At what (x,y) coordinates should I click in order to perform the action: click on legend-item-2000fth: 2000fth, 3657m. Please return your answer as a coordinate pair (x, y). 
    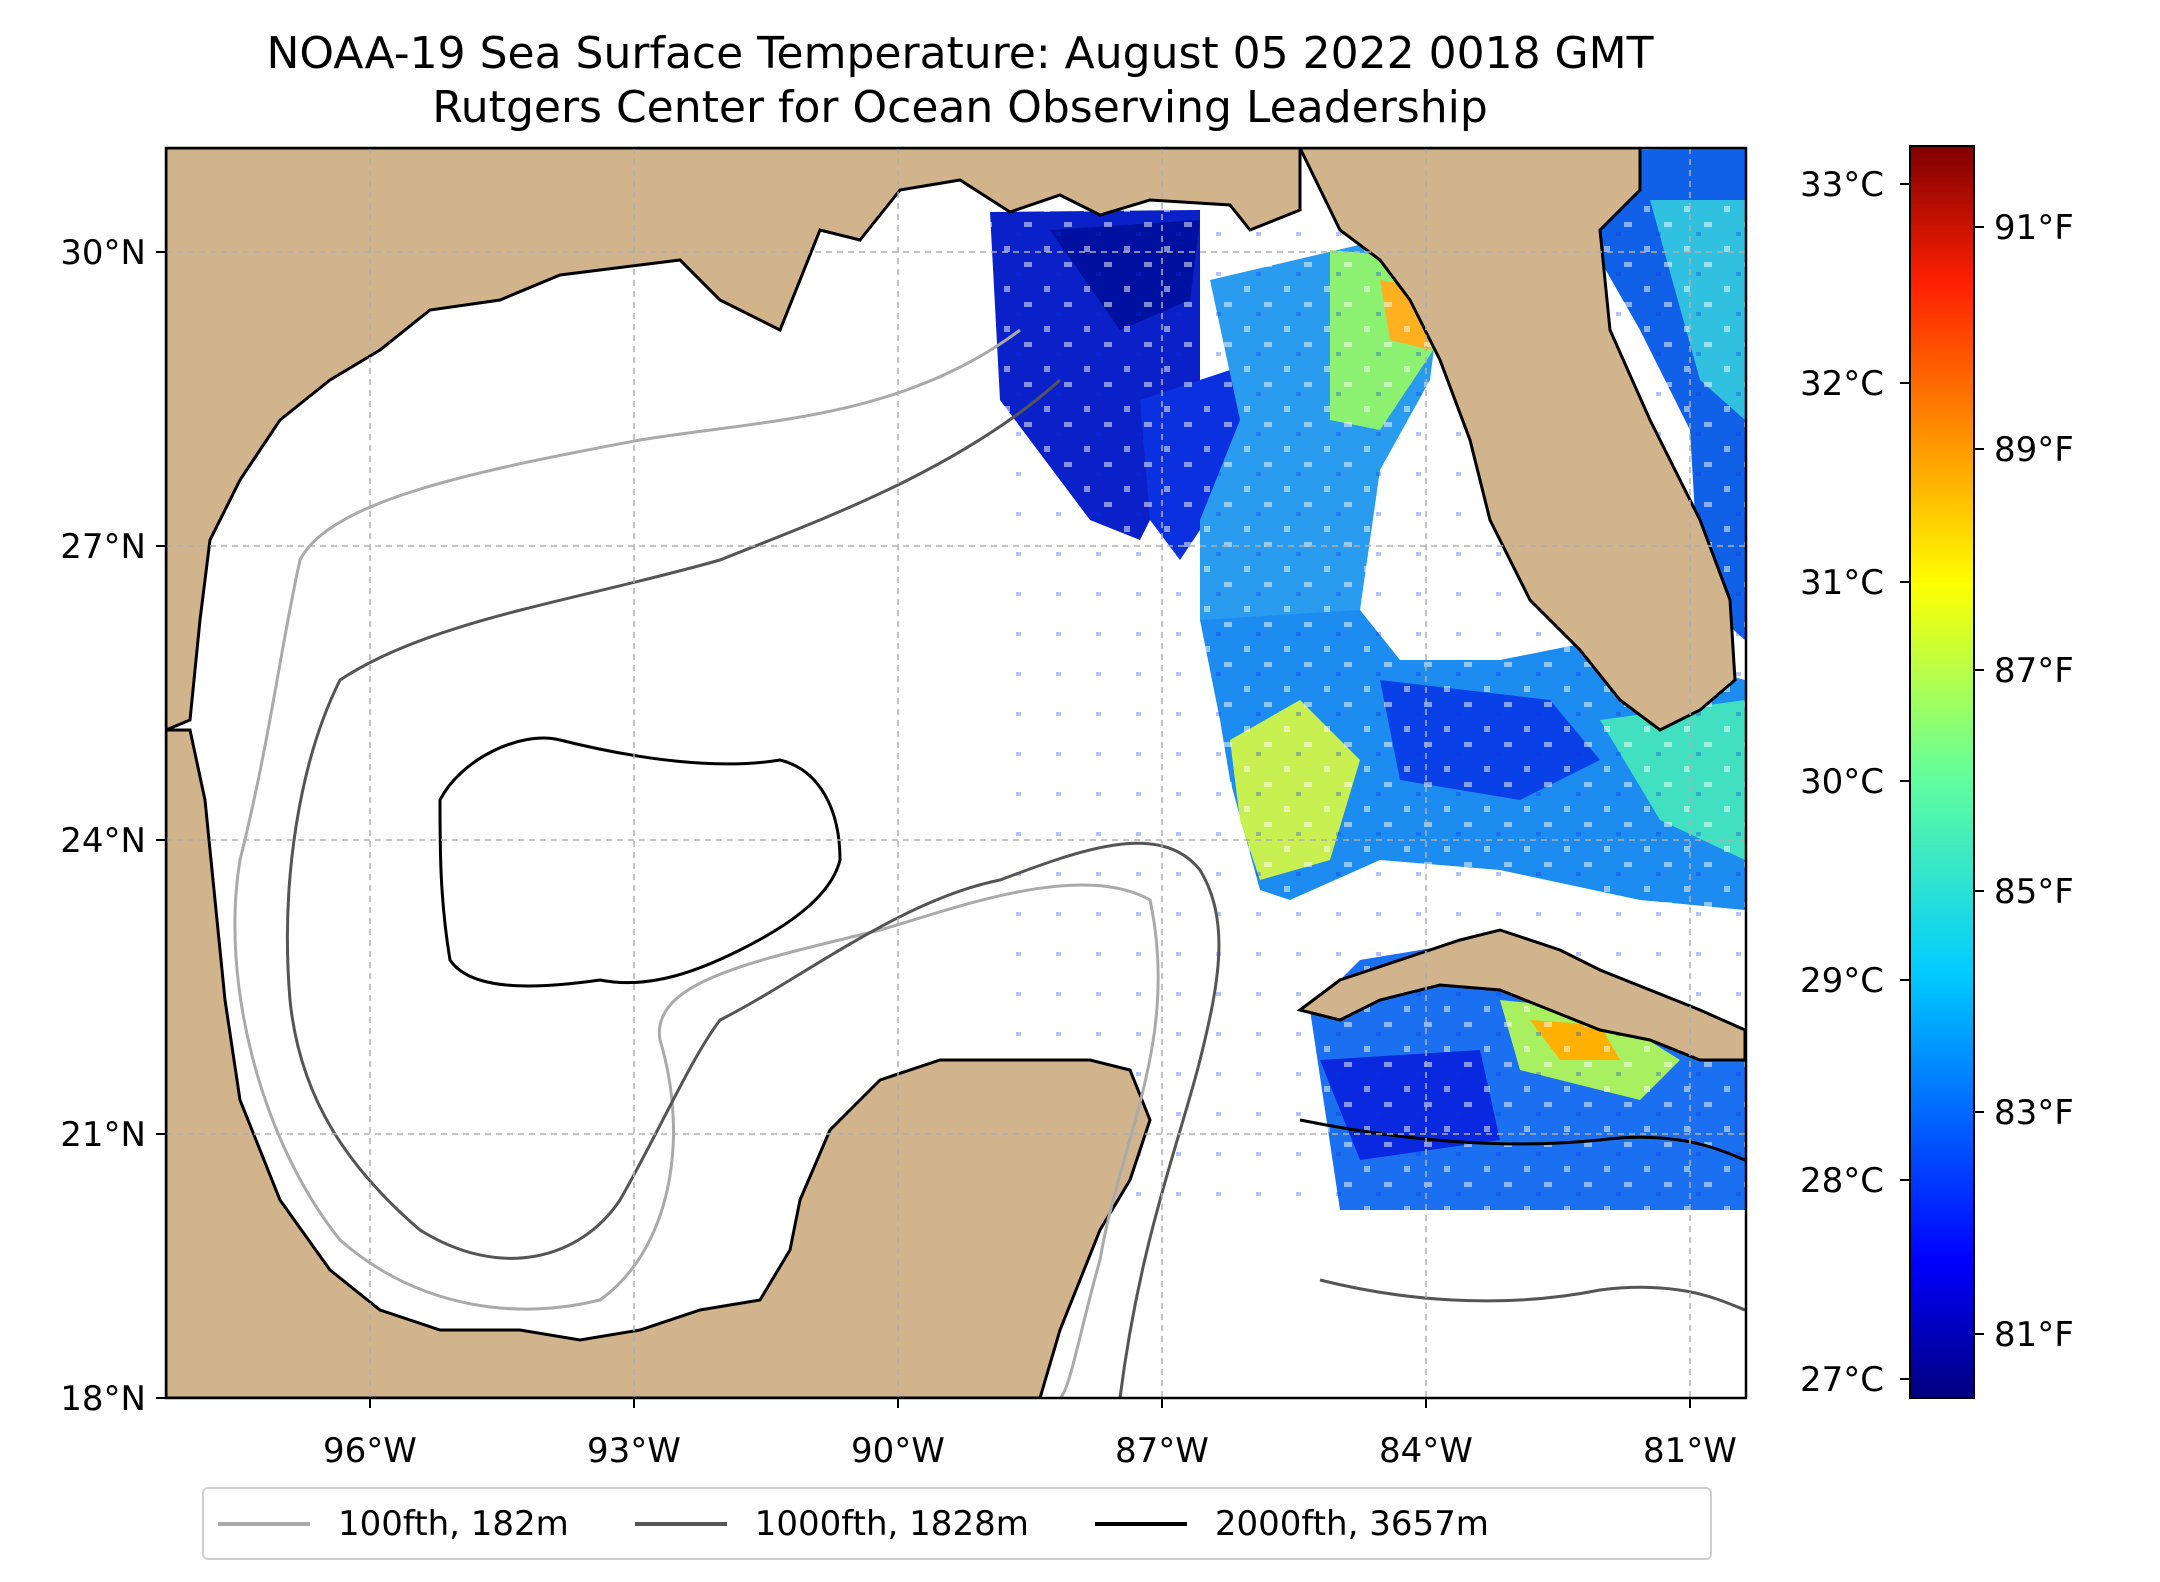
    Looking at the image, I should click on (1291, 1523).